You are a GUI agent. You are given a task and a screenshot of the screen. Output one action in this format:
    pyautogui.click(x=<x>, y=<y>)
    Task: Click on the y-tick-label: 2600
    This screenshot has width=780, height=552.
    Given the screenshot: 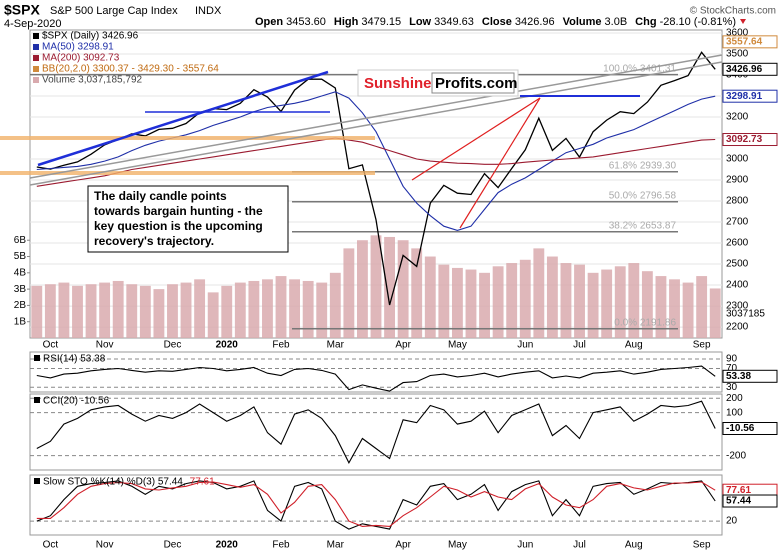 What is the action you would take?
    pyautogui.click(x=737, y=243)
    